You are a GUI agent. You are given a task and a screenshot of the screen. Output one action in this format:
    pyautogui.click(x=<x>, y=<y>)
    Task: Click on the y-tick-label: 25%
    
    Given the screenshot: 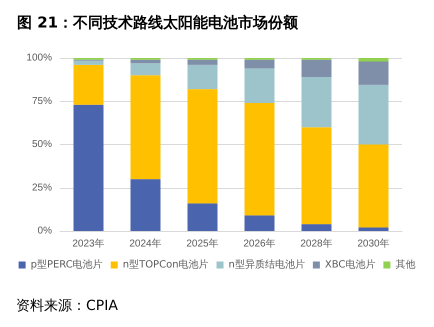 What is the action you would take?
    pyautogui.click(x=42, y=188)
    